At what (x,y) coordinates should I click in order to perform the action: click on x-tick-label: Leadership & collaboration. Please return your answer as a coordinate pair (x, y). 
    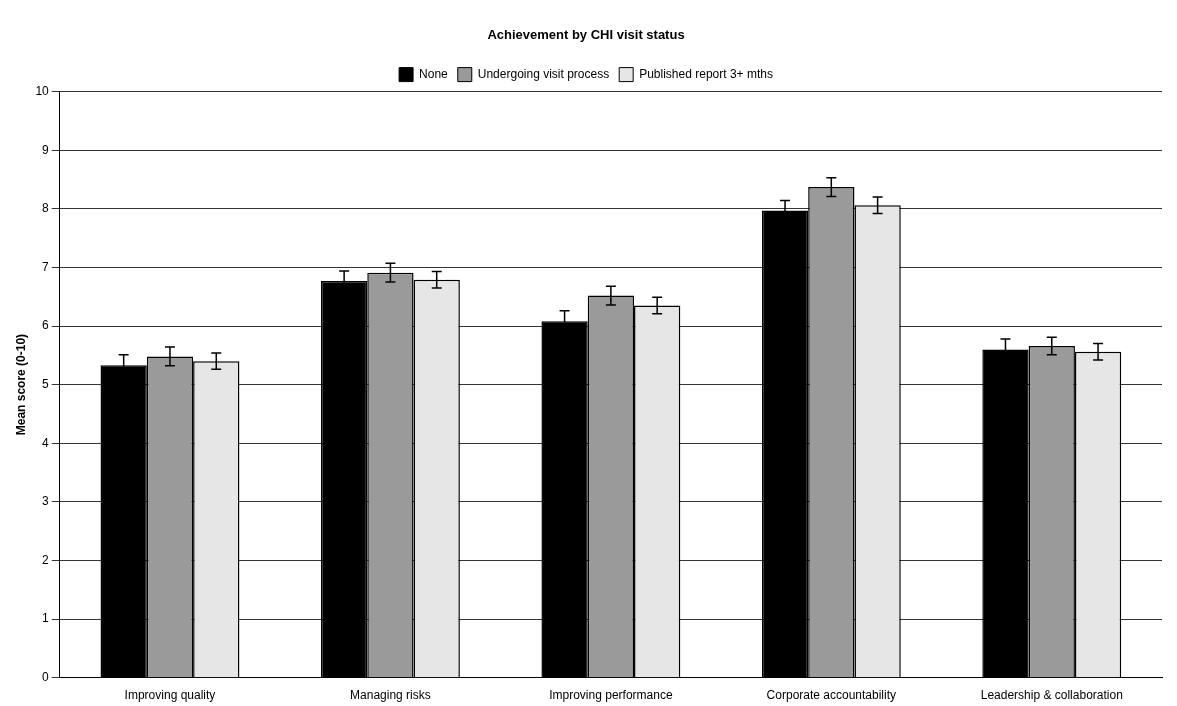
    Looking at the image, I should click on (1051, 695).